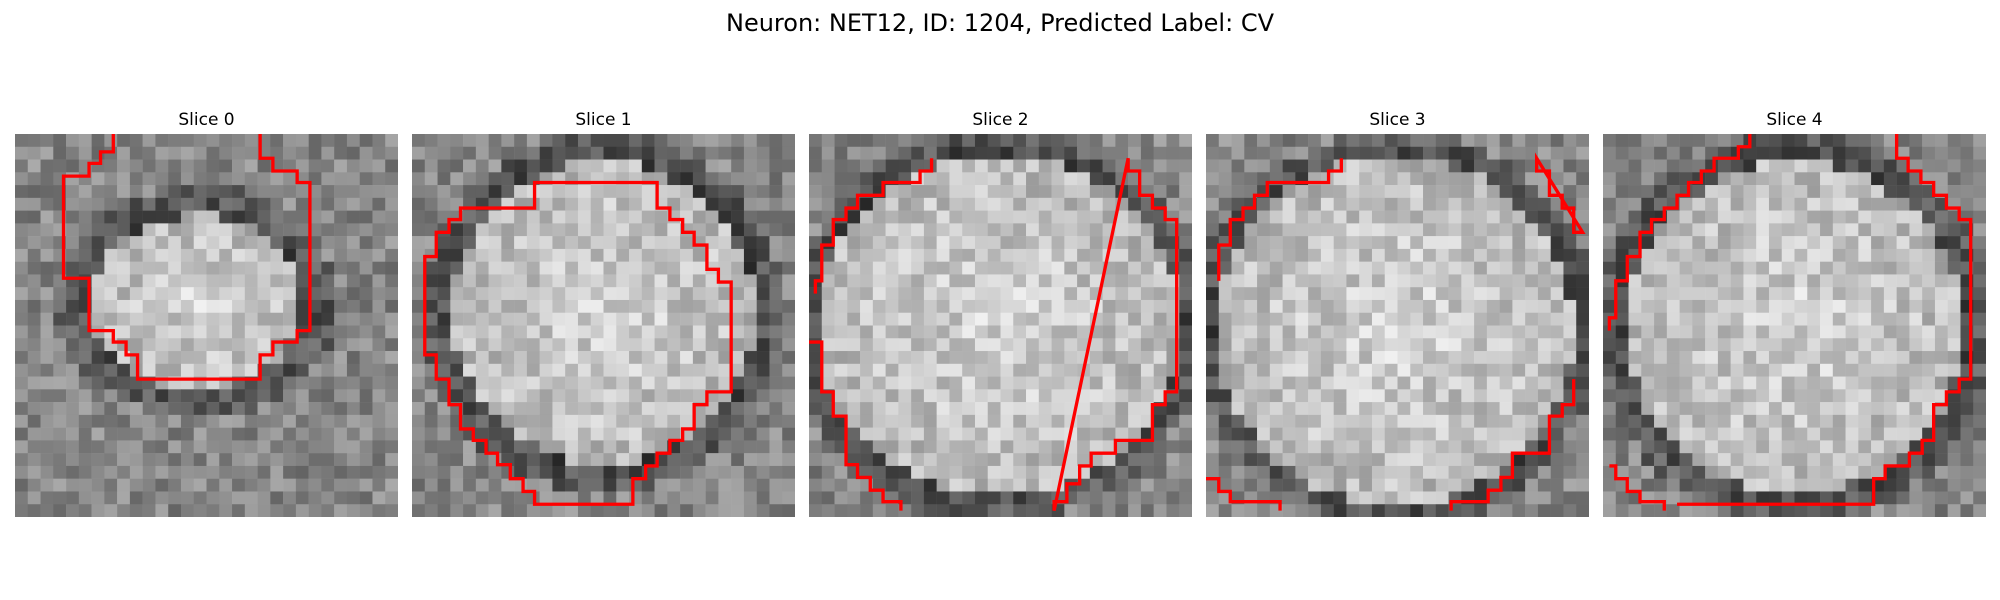 This screenshot has height=600, width=2000. Describe the element at coordinates (603, 120) in the screenshot. I see `slice-title-1: Slice 1` at that location.